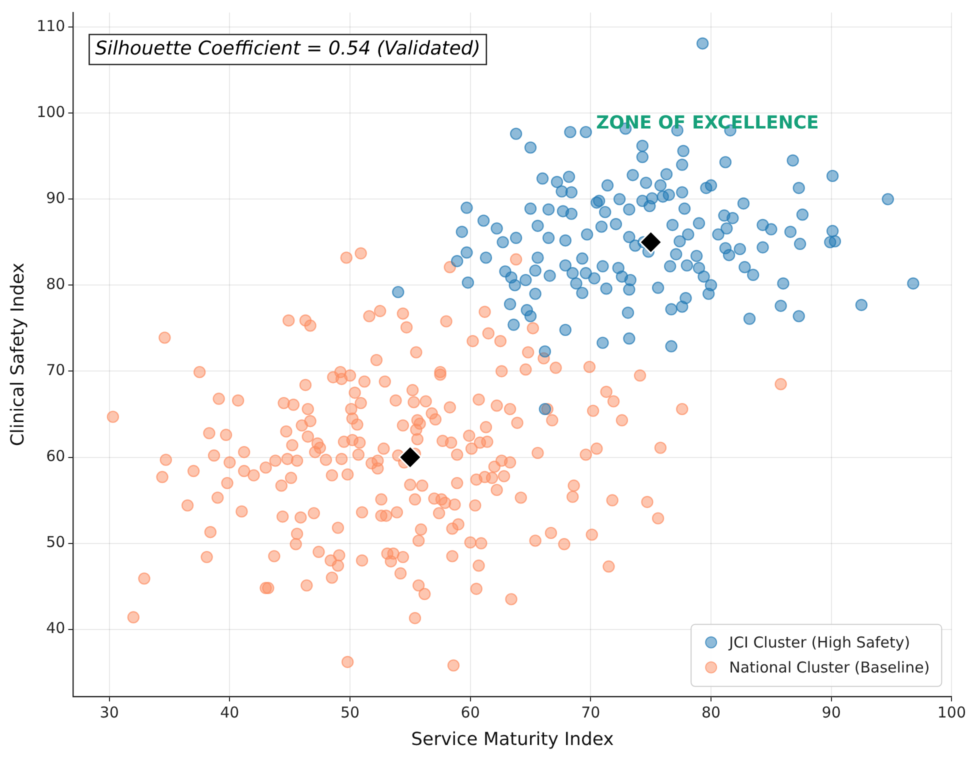  Describe the element at coordinates (56, 628) in the screenshot. I see `y-tick-label: 40` at that location.